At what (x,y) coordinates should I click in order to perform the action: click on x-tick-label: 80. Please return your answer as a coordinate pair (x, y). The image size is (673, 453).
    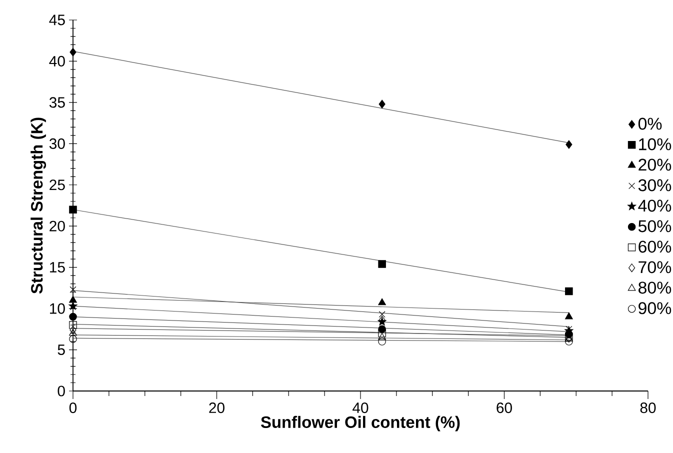
    Looking at the image, I should click on (648, 408).